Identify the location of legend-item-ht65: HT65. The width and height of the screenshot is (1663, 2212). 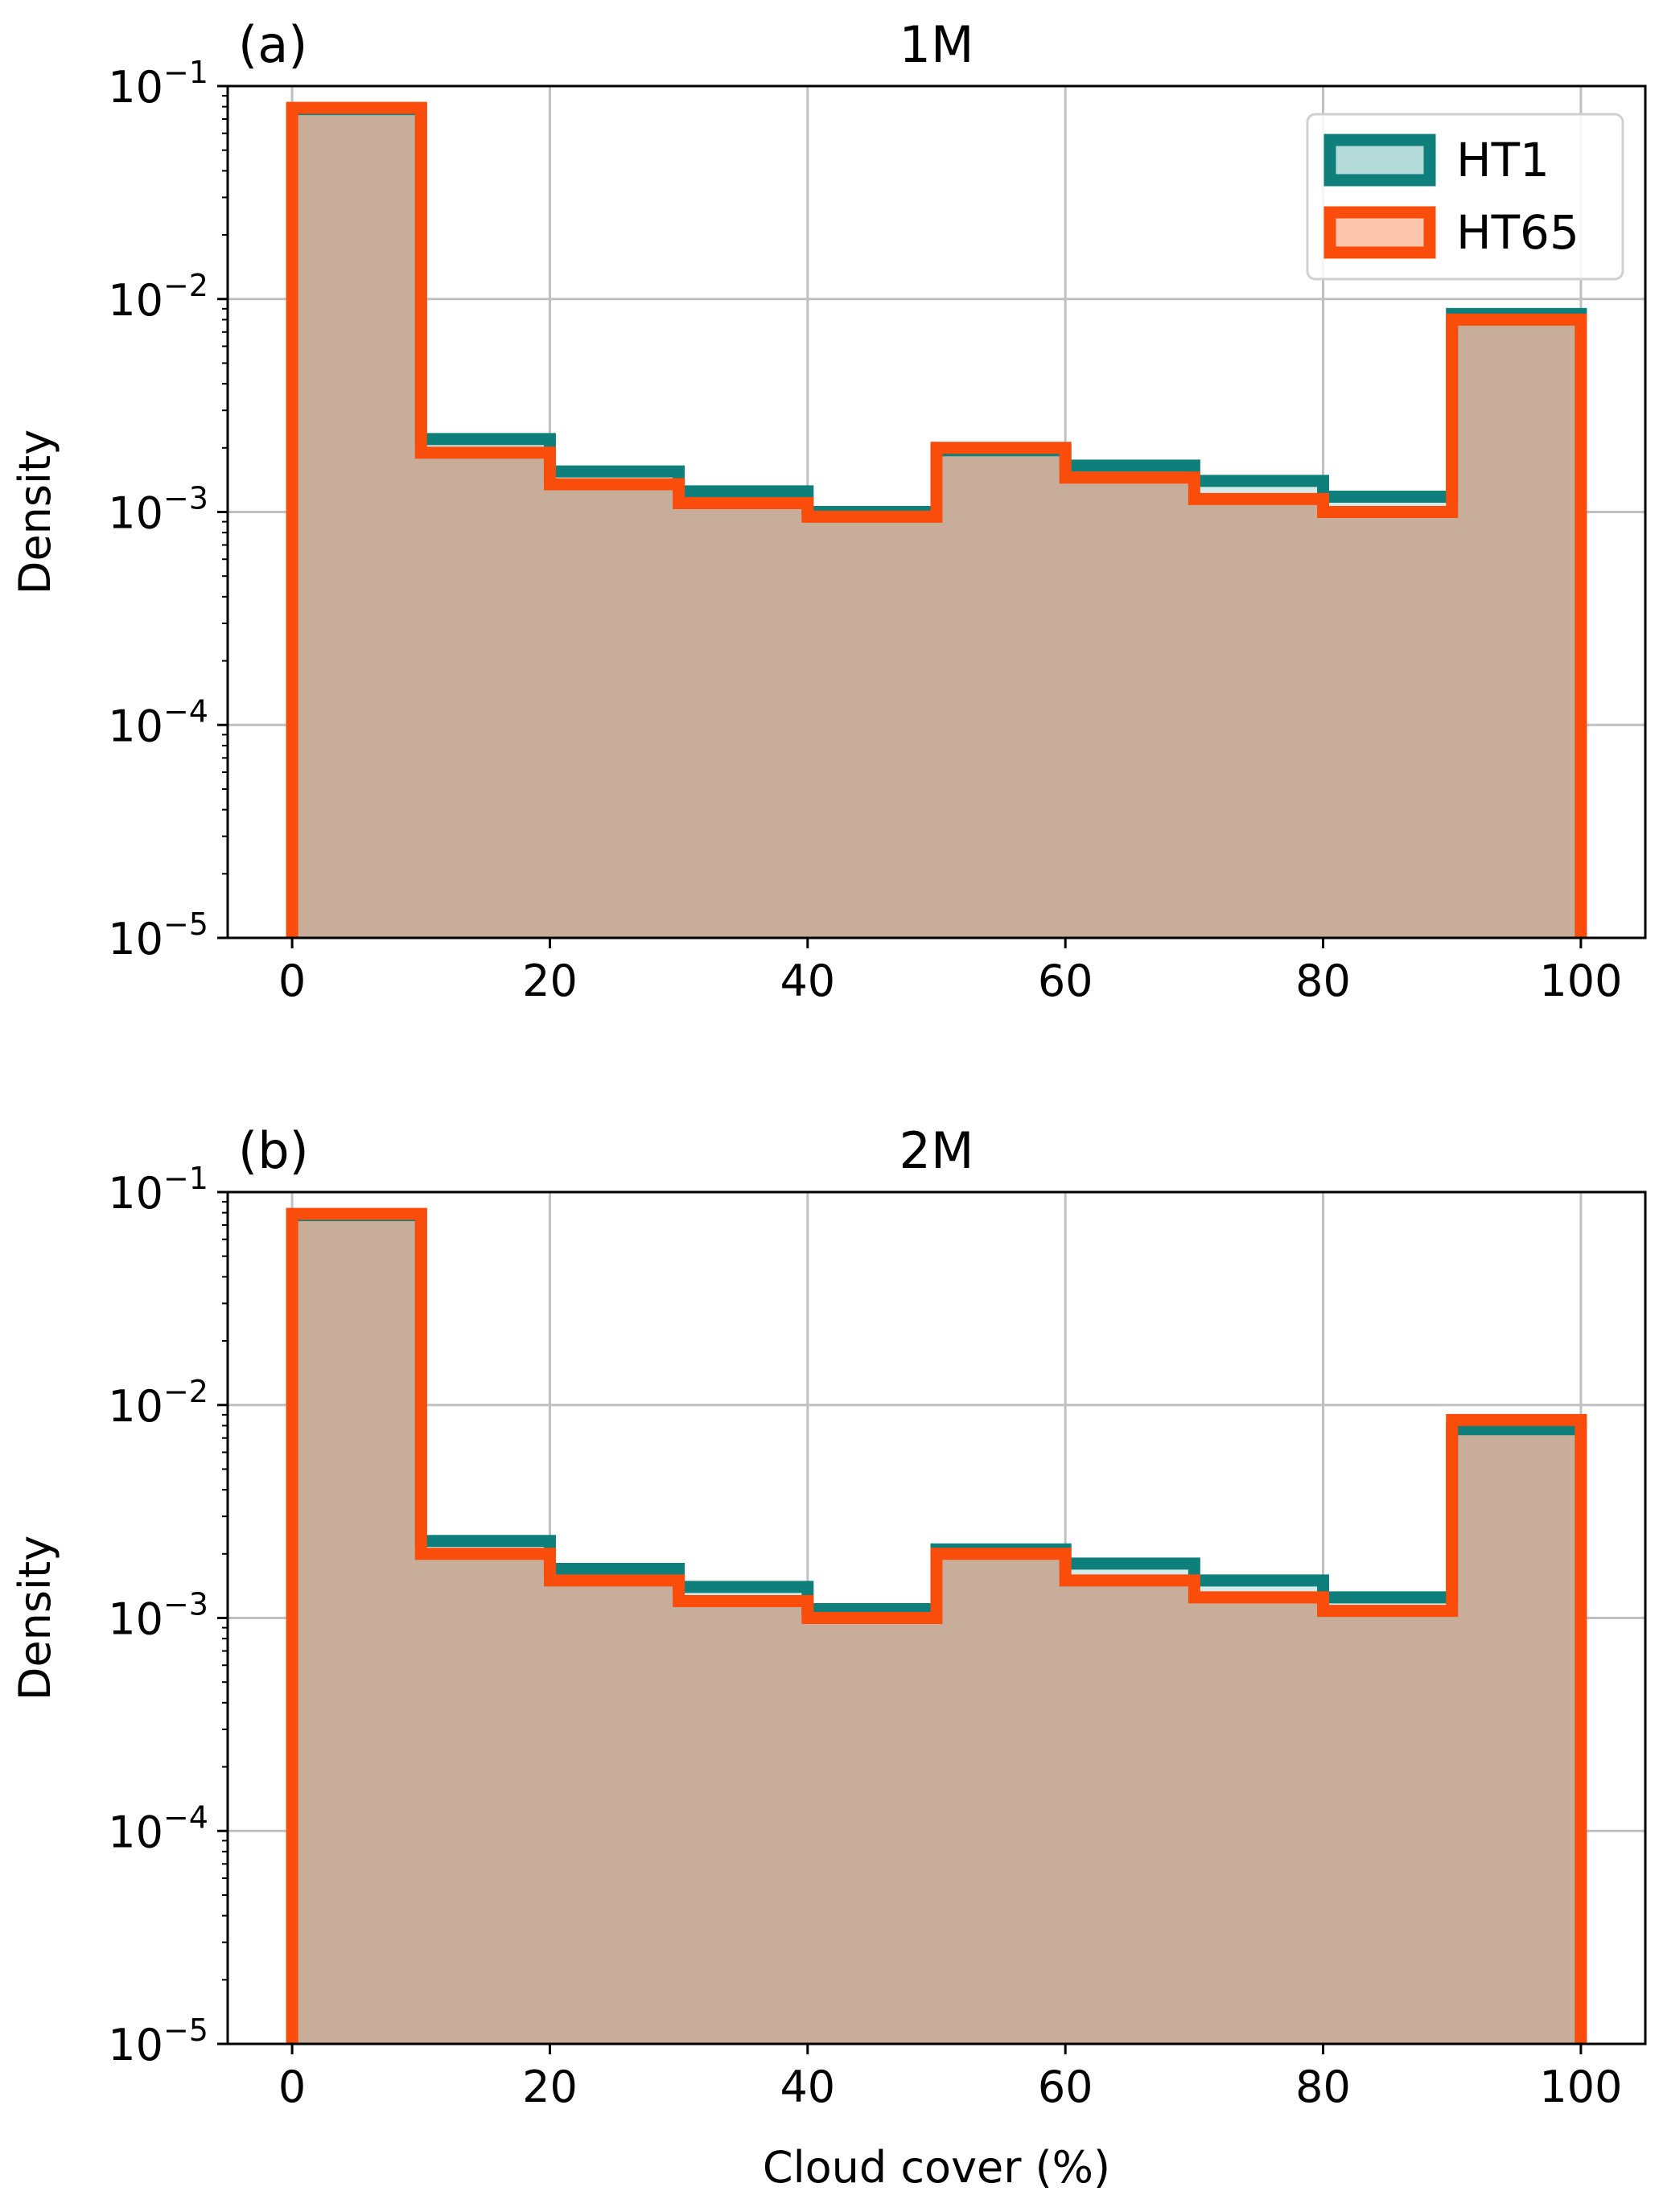
(1451, 232).